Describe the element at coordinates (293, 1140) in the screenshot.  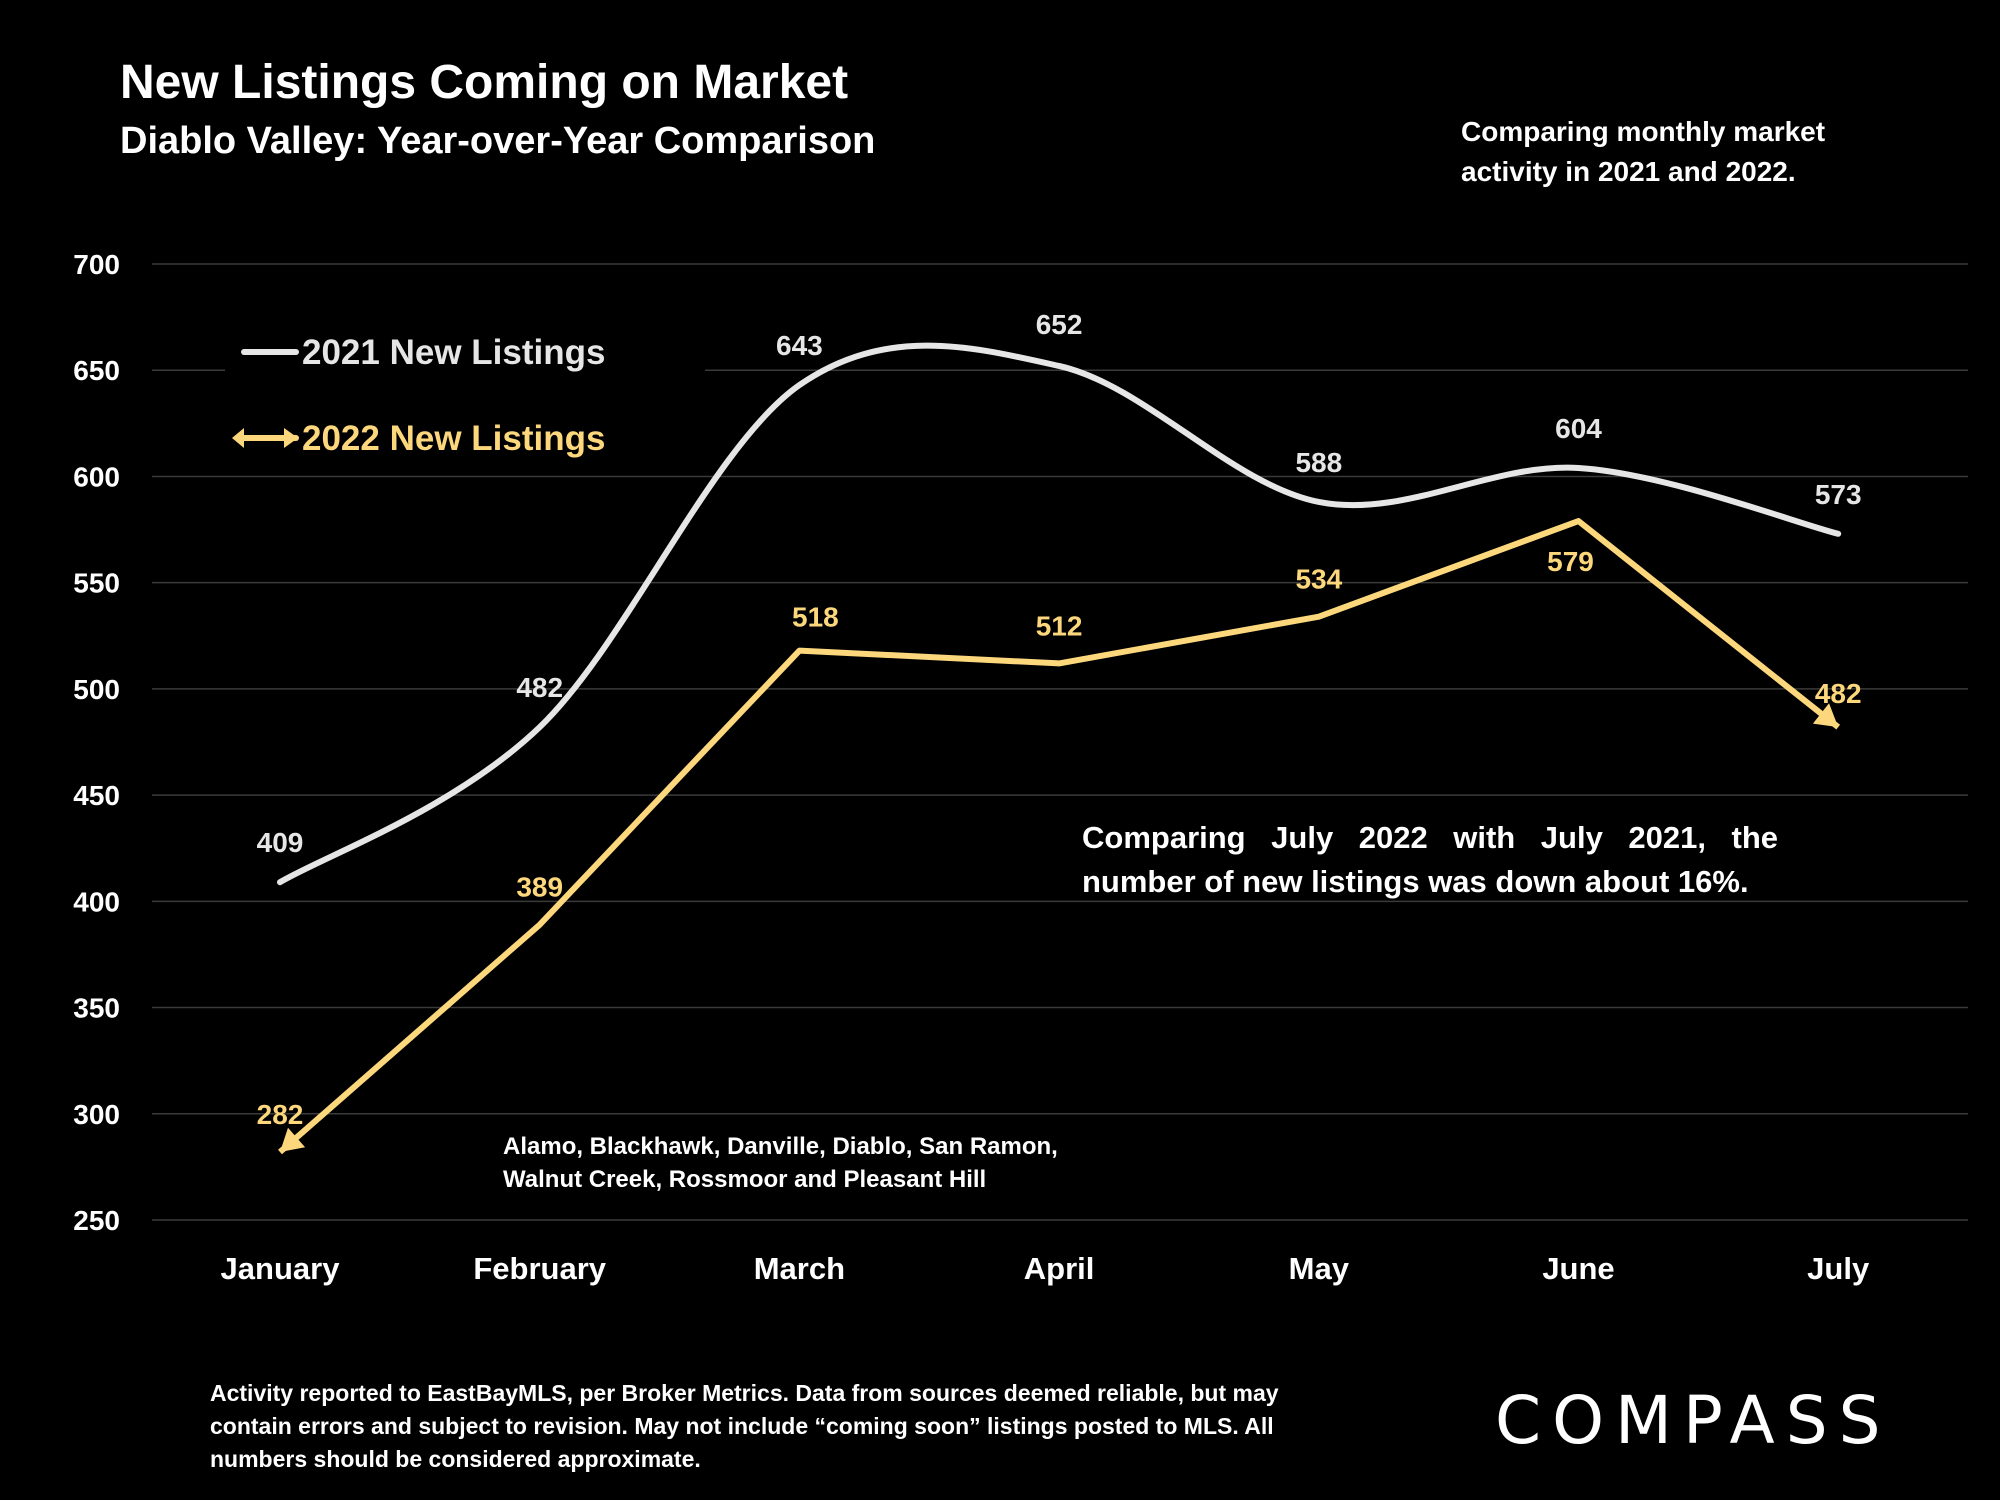
I see `series-start-marker` at that location.